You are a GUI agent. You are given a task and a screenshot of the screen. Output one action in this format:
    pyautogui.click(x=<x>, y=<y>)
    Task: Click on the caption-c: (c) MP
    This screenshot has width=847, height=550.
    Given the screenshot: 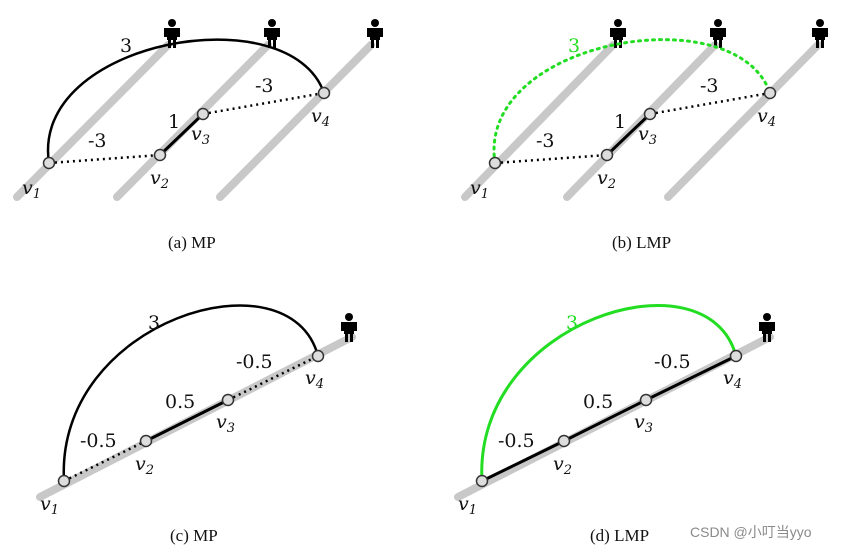 What is the action you would take?
    pyautogui.click(x=194, y=535)
    